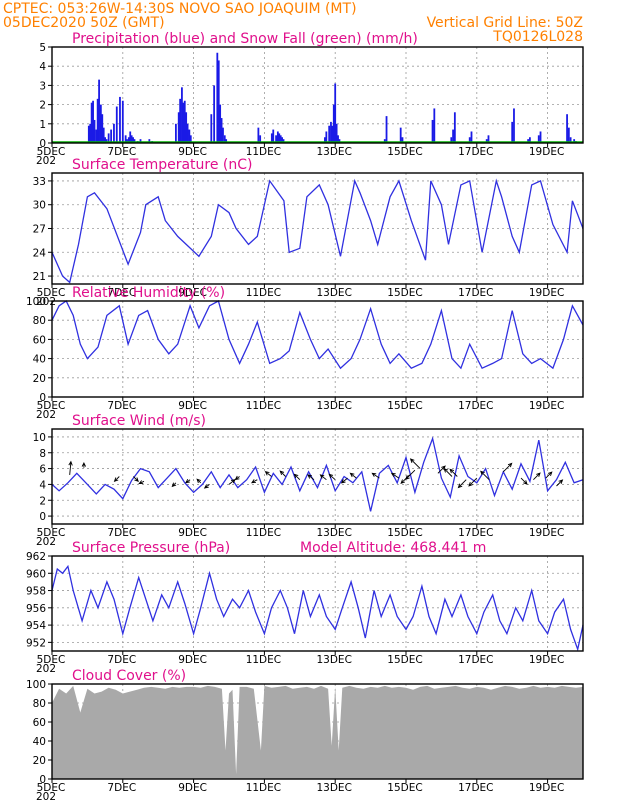  Describe the element at coordinates (404, 788) in the screenshot. I see `x-tick-label: 15DEC` at that location.